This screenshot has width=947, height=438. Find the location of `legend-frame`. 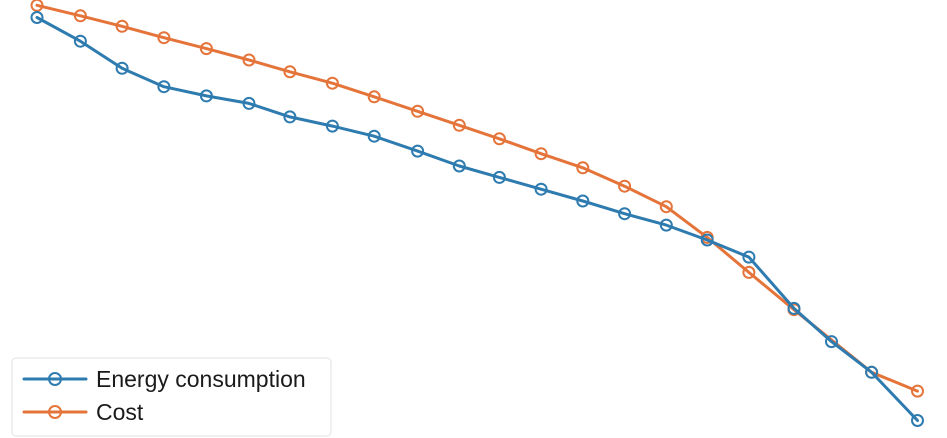

legend-frame is located at coordinates (171, 397).